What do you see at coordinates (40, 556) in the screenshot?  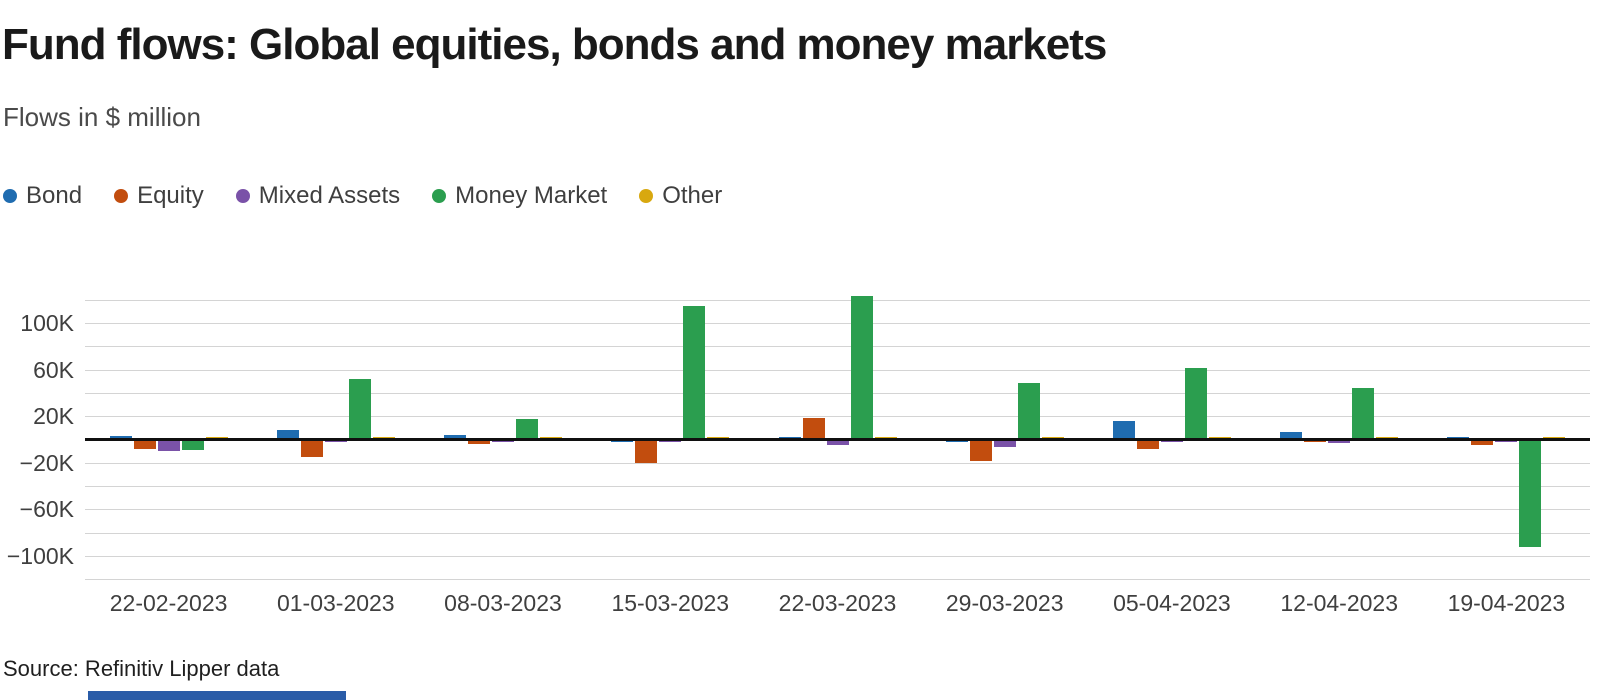 I see `y-axis-tick-label: −100K` at bounding box center [40, 556].